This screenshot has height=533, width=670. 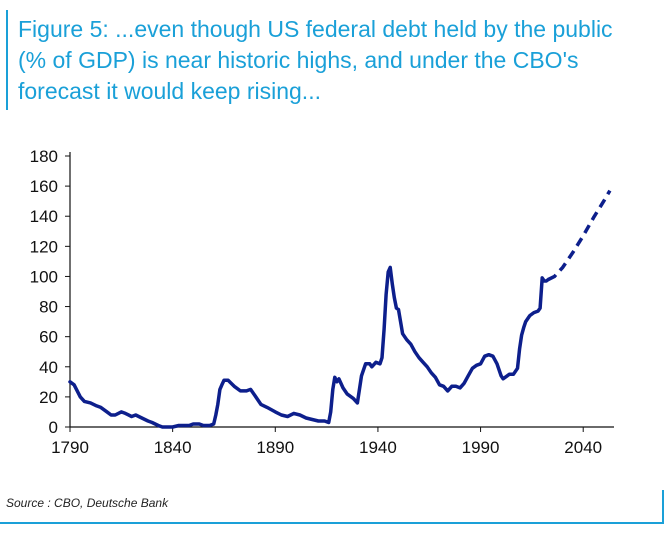 I want to click on y-tick-label: 40, so click(x=48, y=367).